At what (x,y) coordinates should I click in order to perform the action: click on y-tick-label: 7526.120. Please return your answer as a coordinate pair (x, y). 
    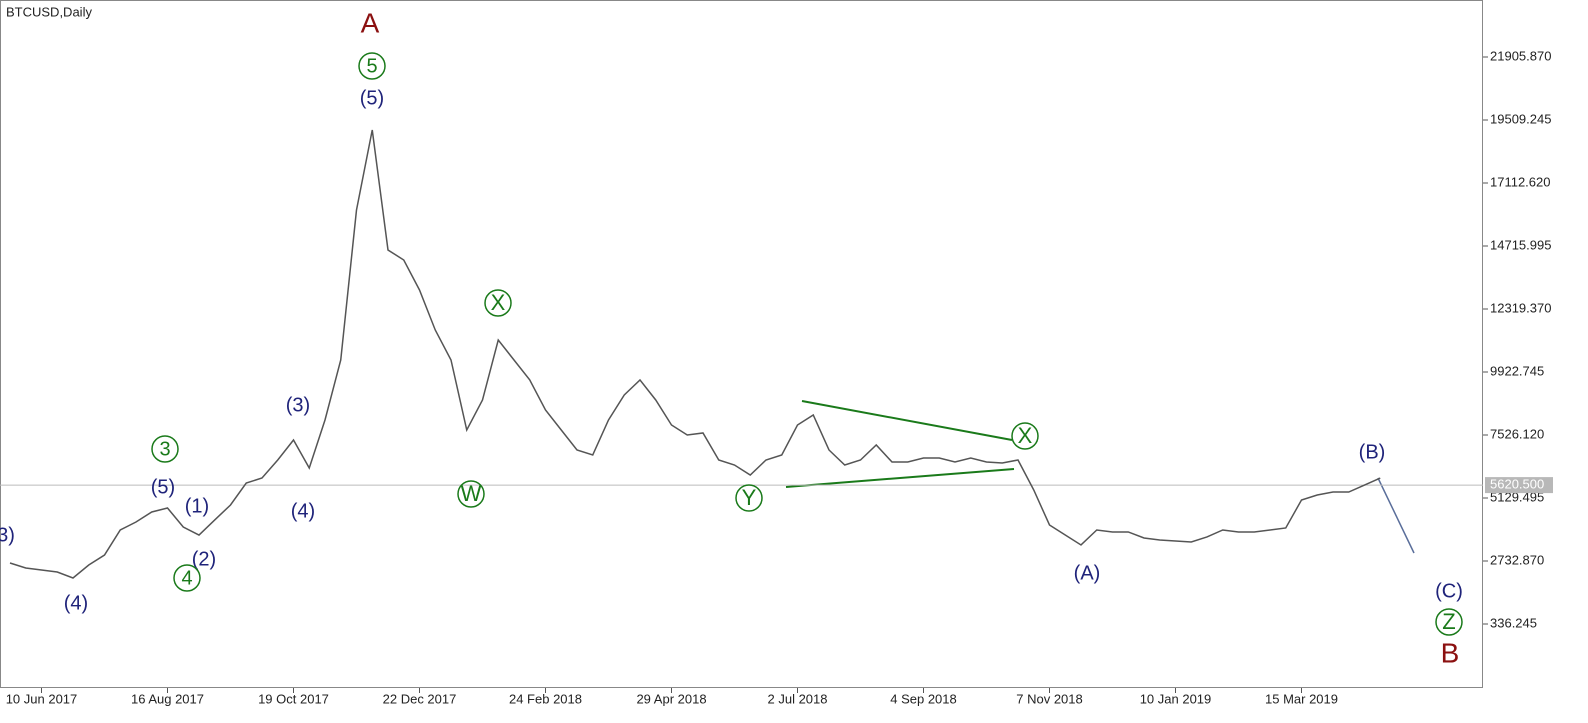
    Looking at the image, I should click on (1517, 433).